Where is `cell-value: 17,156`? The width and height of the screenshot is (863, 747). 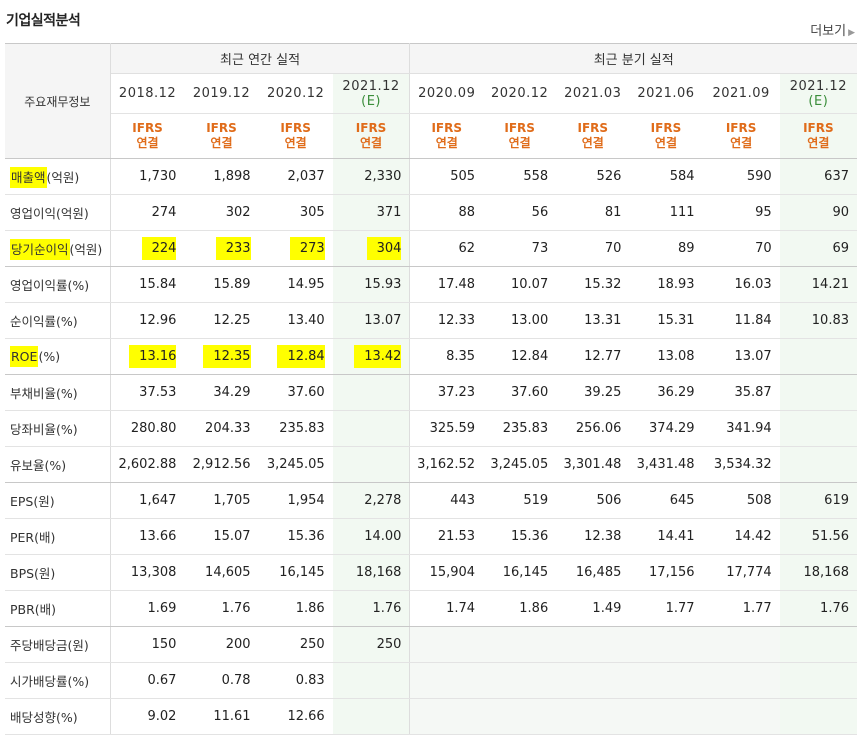
cell-value: 17,156 is located at coordinates (672, 572).